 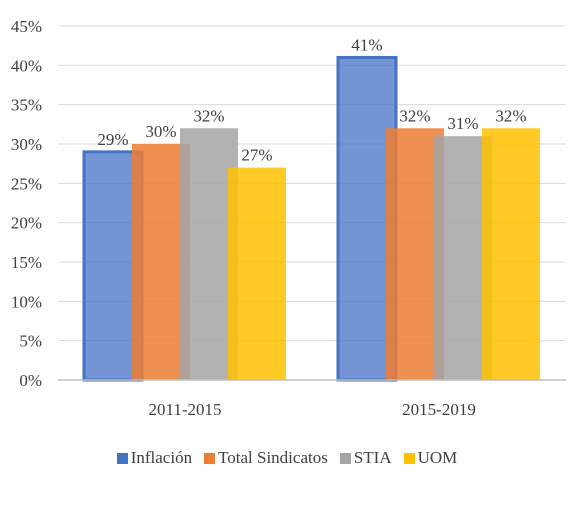 What do you see at coordinates (26, 183) in the screenshot?
I see `y-tick-label: 25%` at bounding box center [26, 183].